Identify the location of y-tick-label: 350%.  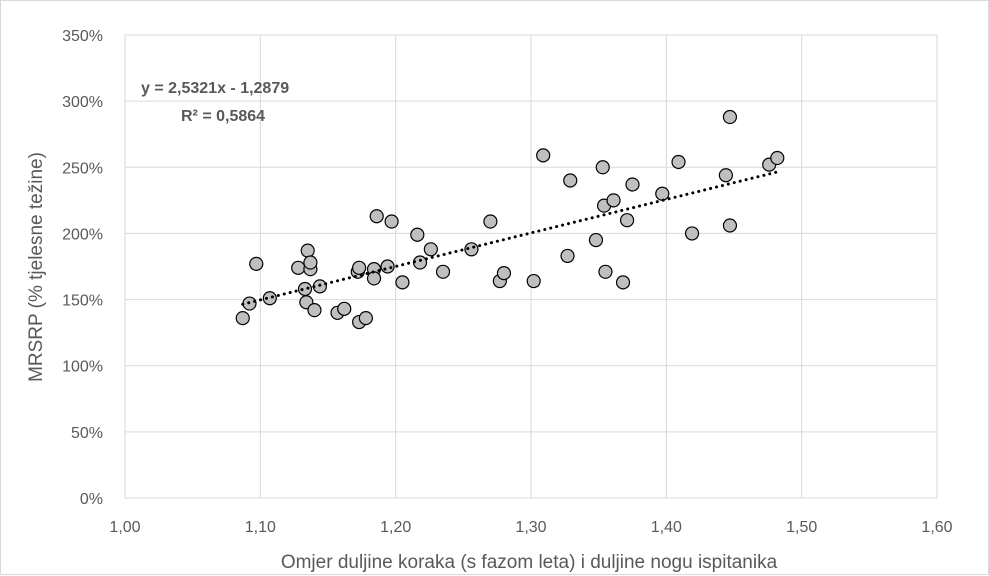
(82, 36).